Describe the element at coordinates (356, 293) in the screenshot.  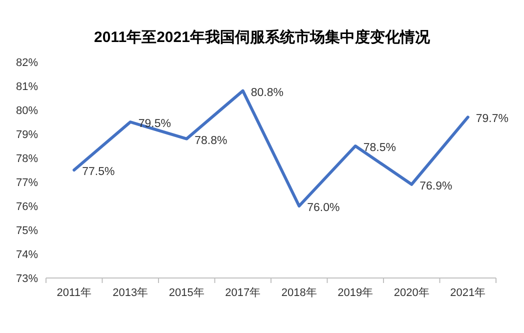
I see `x-tick-label: 2019年` at that location.